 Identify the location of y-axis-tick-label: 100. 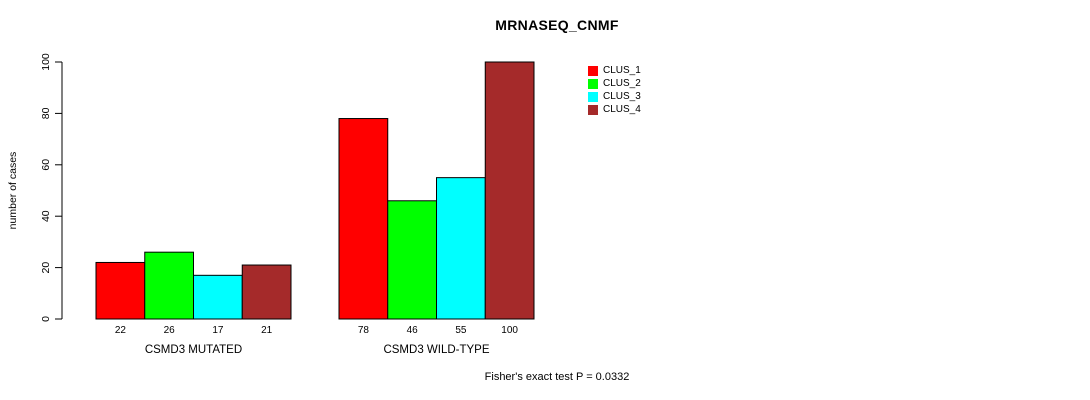
(46, 62).